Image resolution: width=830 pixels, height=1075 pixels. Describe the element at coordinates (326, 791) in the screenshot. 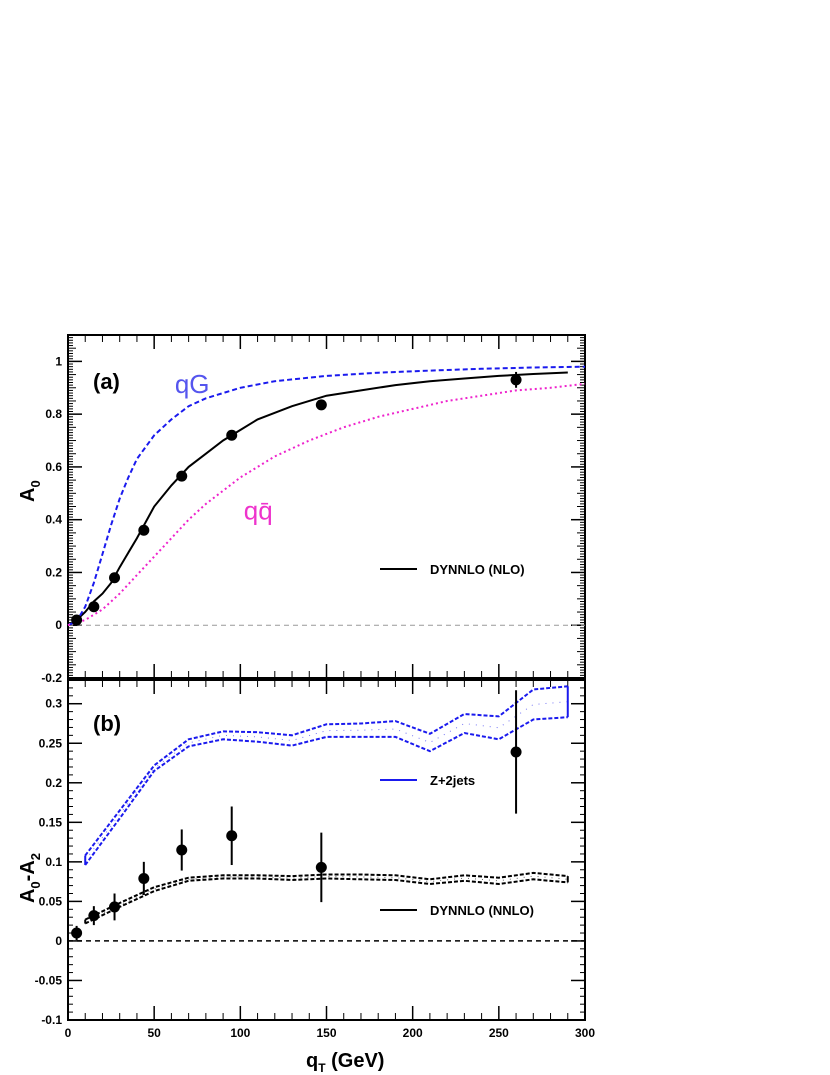

I see `panel-b-band-z2jets-lower` at that location.